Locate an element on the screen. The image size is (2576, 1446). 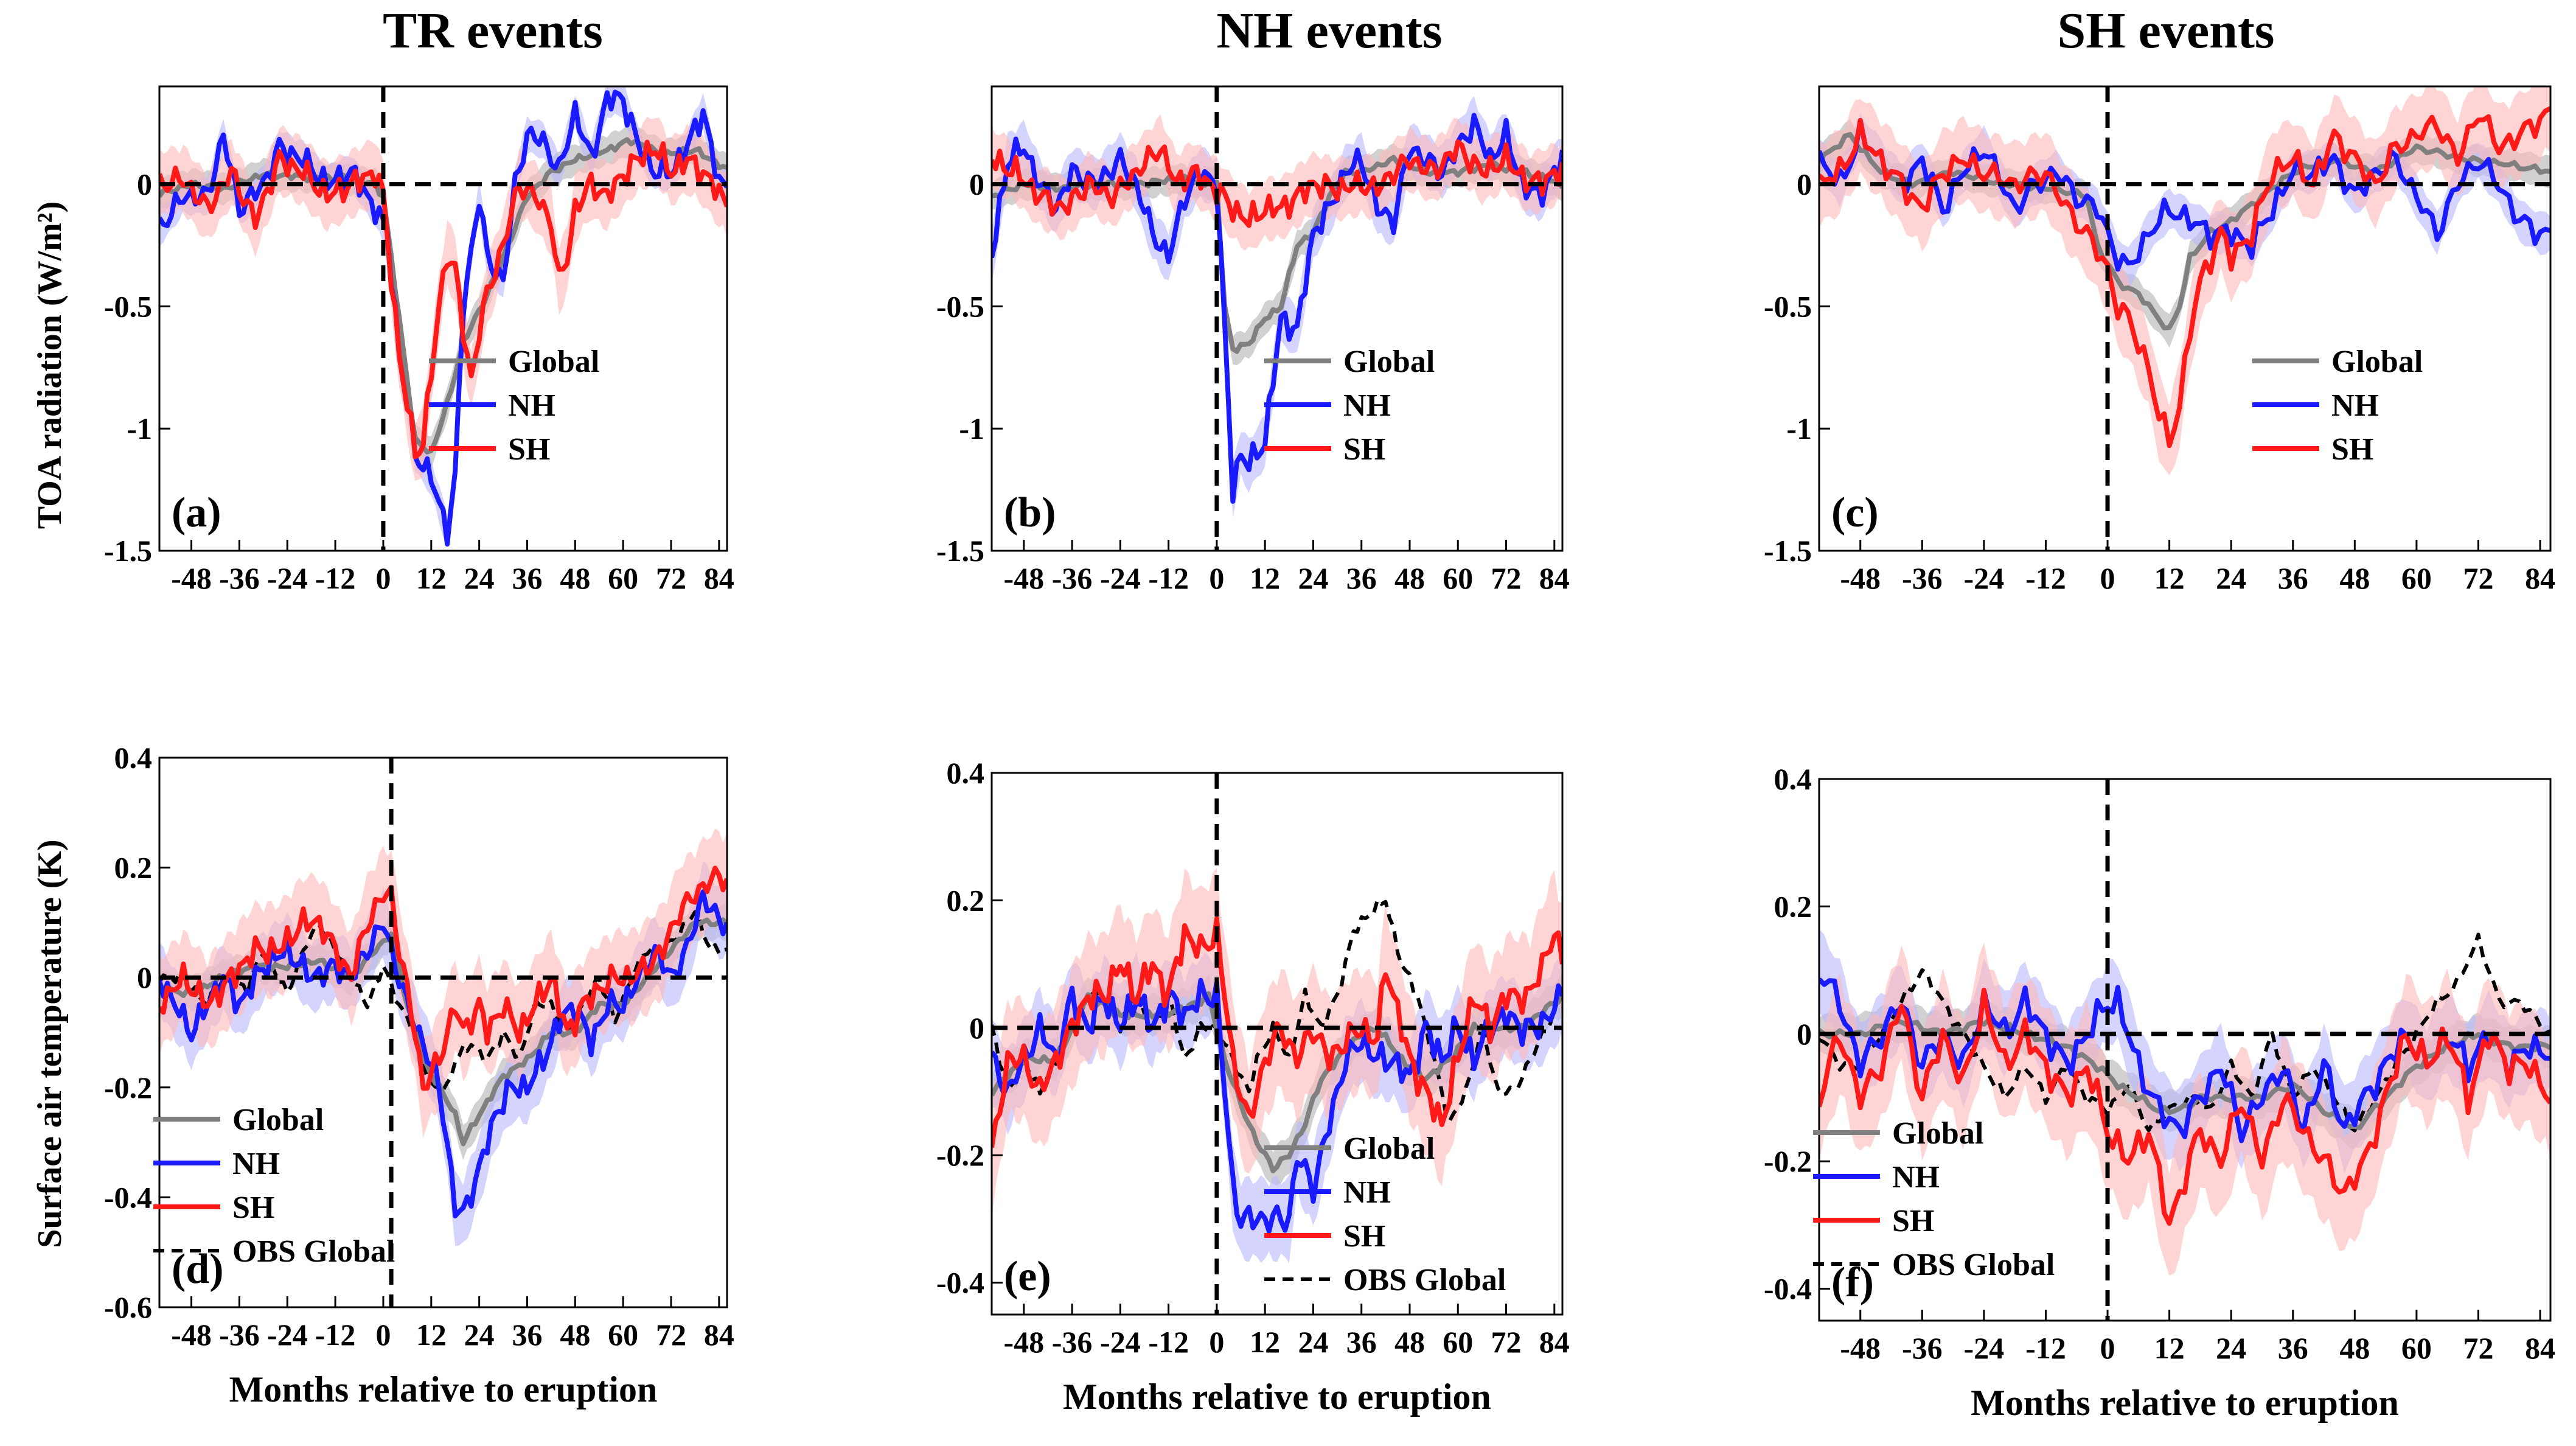
panel-label: (a) is located at coordinates (196, 512).